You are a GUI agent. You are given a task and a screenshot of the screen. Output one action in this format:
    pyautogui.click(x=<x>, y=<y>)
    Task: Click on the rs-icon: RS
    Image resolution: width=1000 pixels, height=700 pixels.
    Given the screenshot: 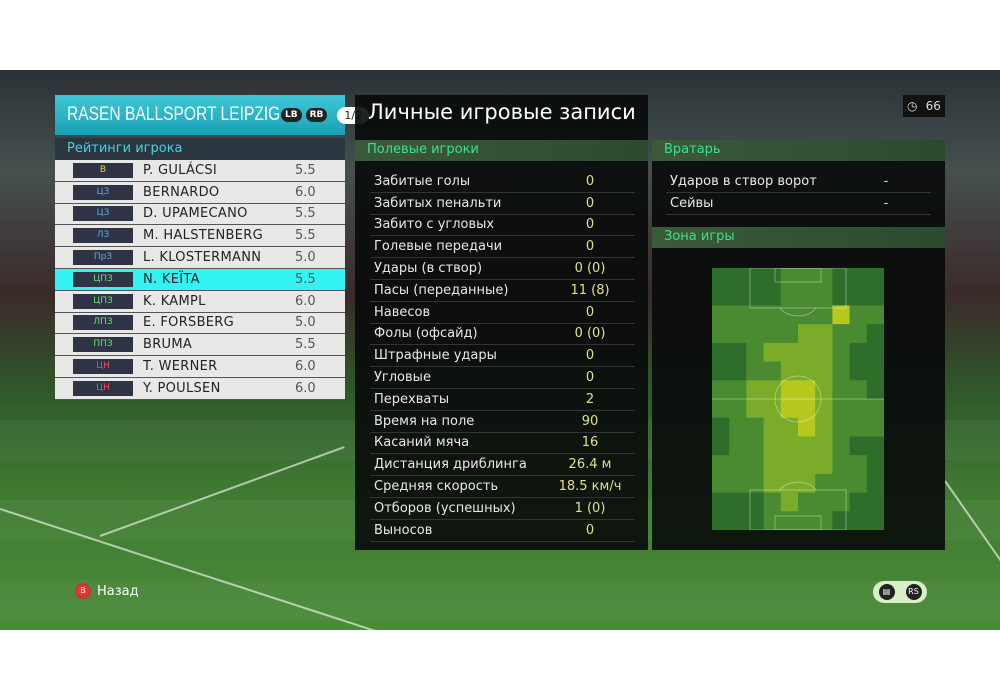 What is the action you would take?
    pyautogui.click(x=913, y=592)
    